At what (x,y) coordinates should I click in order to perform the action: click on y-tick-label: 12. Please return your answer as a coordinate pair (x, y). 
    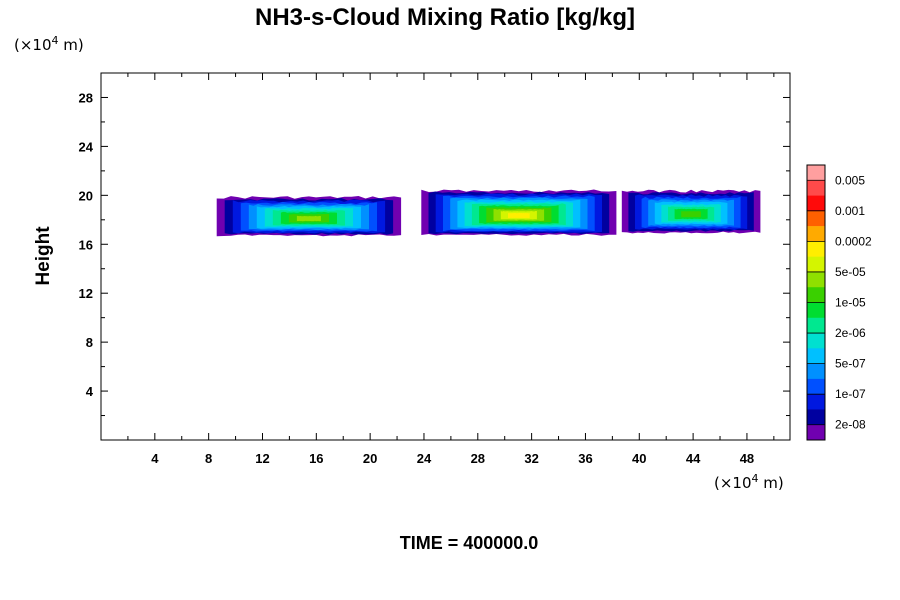
    Looking at the image, I should click on (86, 293).